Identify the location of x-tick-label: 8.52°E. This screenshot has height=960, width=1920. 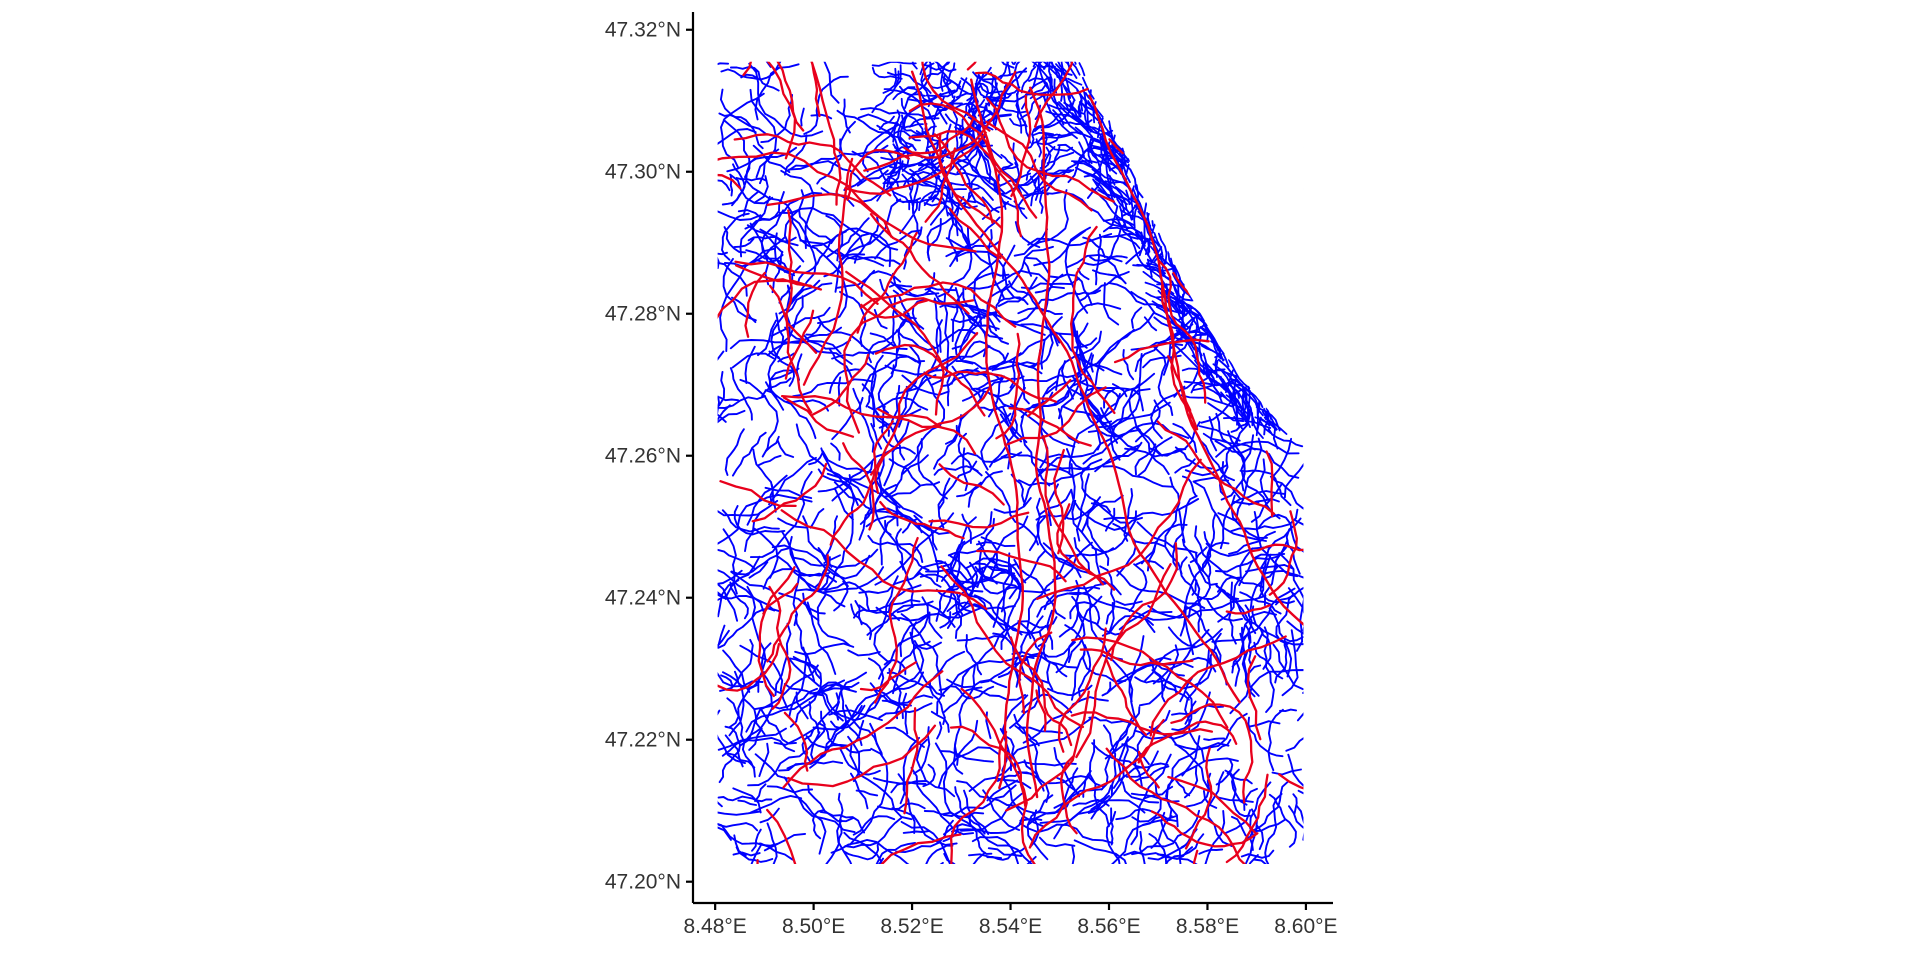
(911, 926).